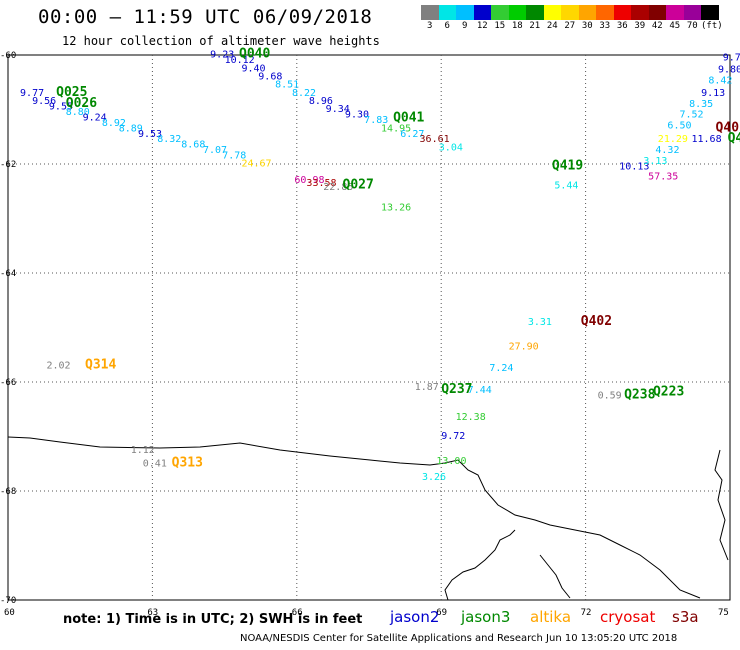 The width and height of the screenshot is (740, 650). What do you see at coordinates (338, 187) in the screenshot?
I see `wave-height-value: 22.85` at bounding box center [338, 187].